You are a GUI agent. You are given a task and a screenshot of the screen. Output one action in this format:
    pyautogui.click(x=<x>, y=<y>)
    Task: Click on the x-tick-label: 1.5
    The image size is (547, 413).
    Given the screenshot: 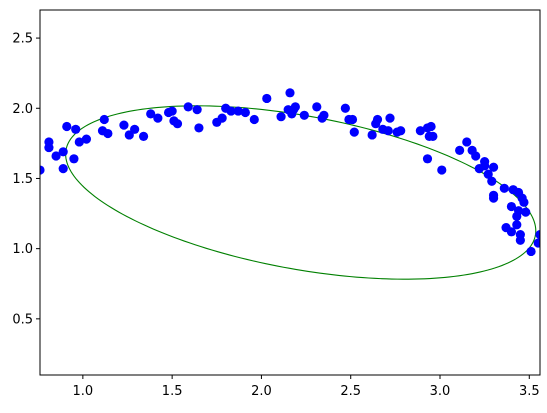 What is the action you would take?
    pyautogui.click(x=172, y=391)
    